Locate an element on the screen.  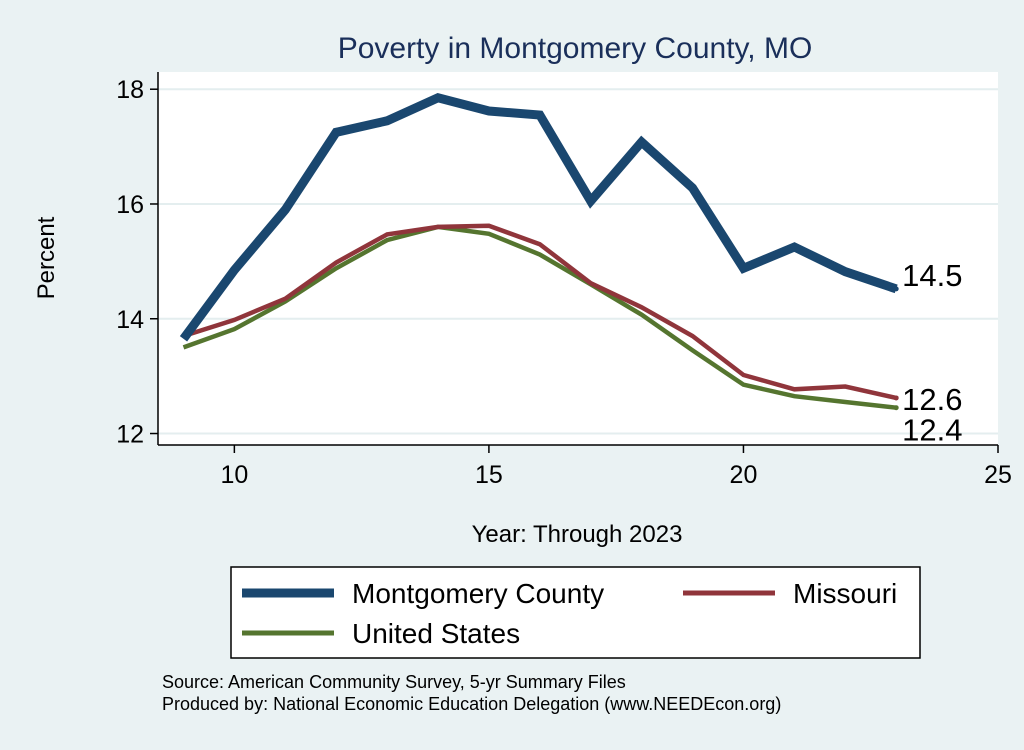
legend: Montgomery County Missouri United States is located at coordinates (575, 612).